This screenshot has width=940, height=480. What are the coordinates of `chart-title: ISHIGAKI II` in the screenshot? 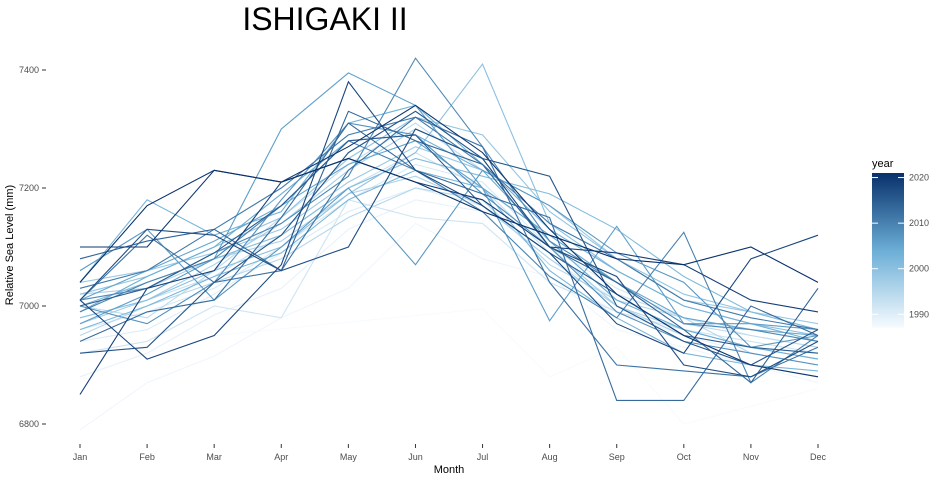 It's located at (324, 19).